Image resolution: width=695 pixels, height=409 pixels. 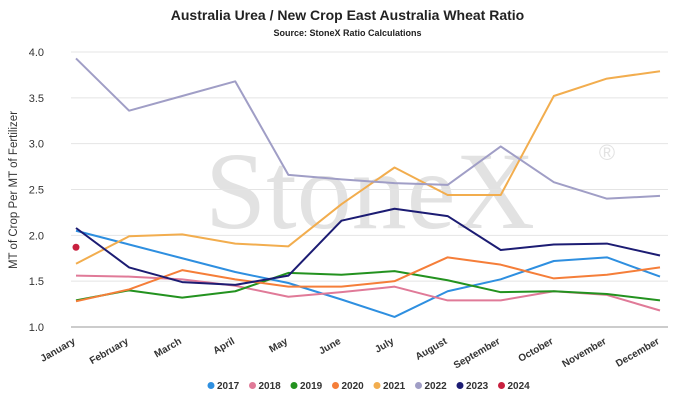 What do you see at coordinates (418, 385) in the screenshot?
I see `legend-marker-2022` at bounding box center [418, 385].